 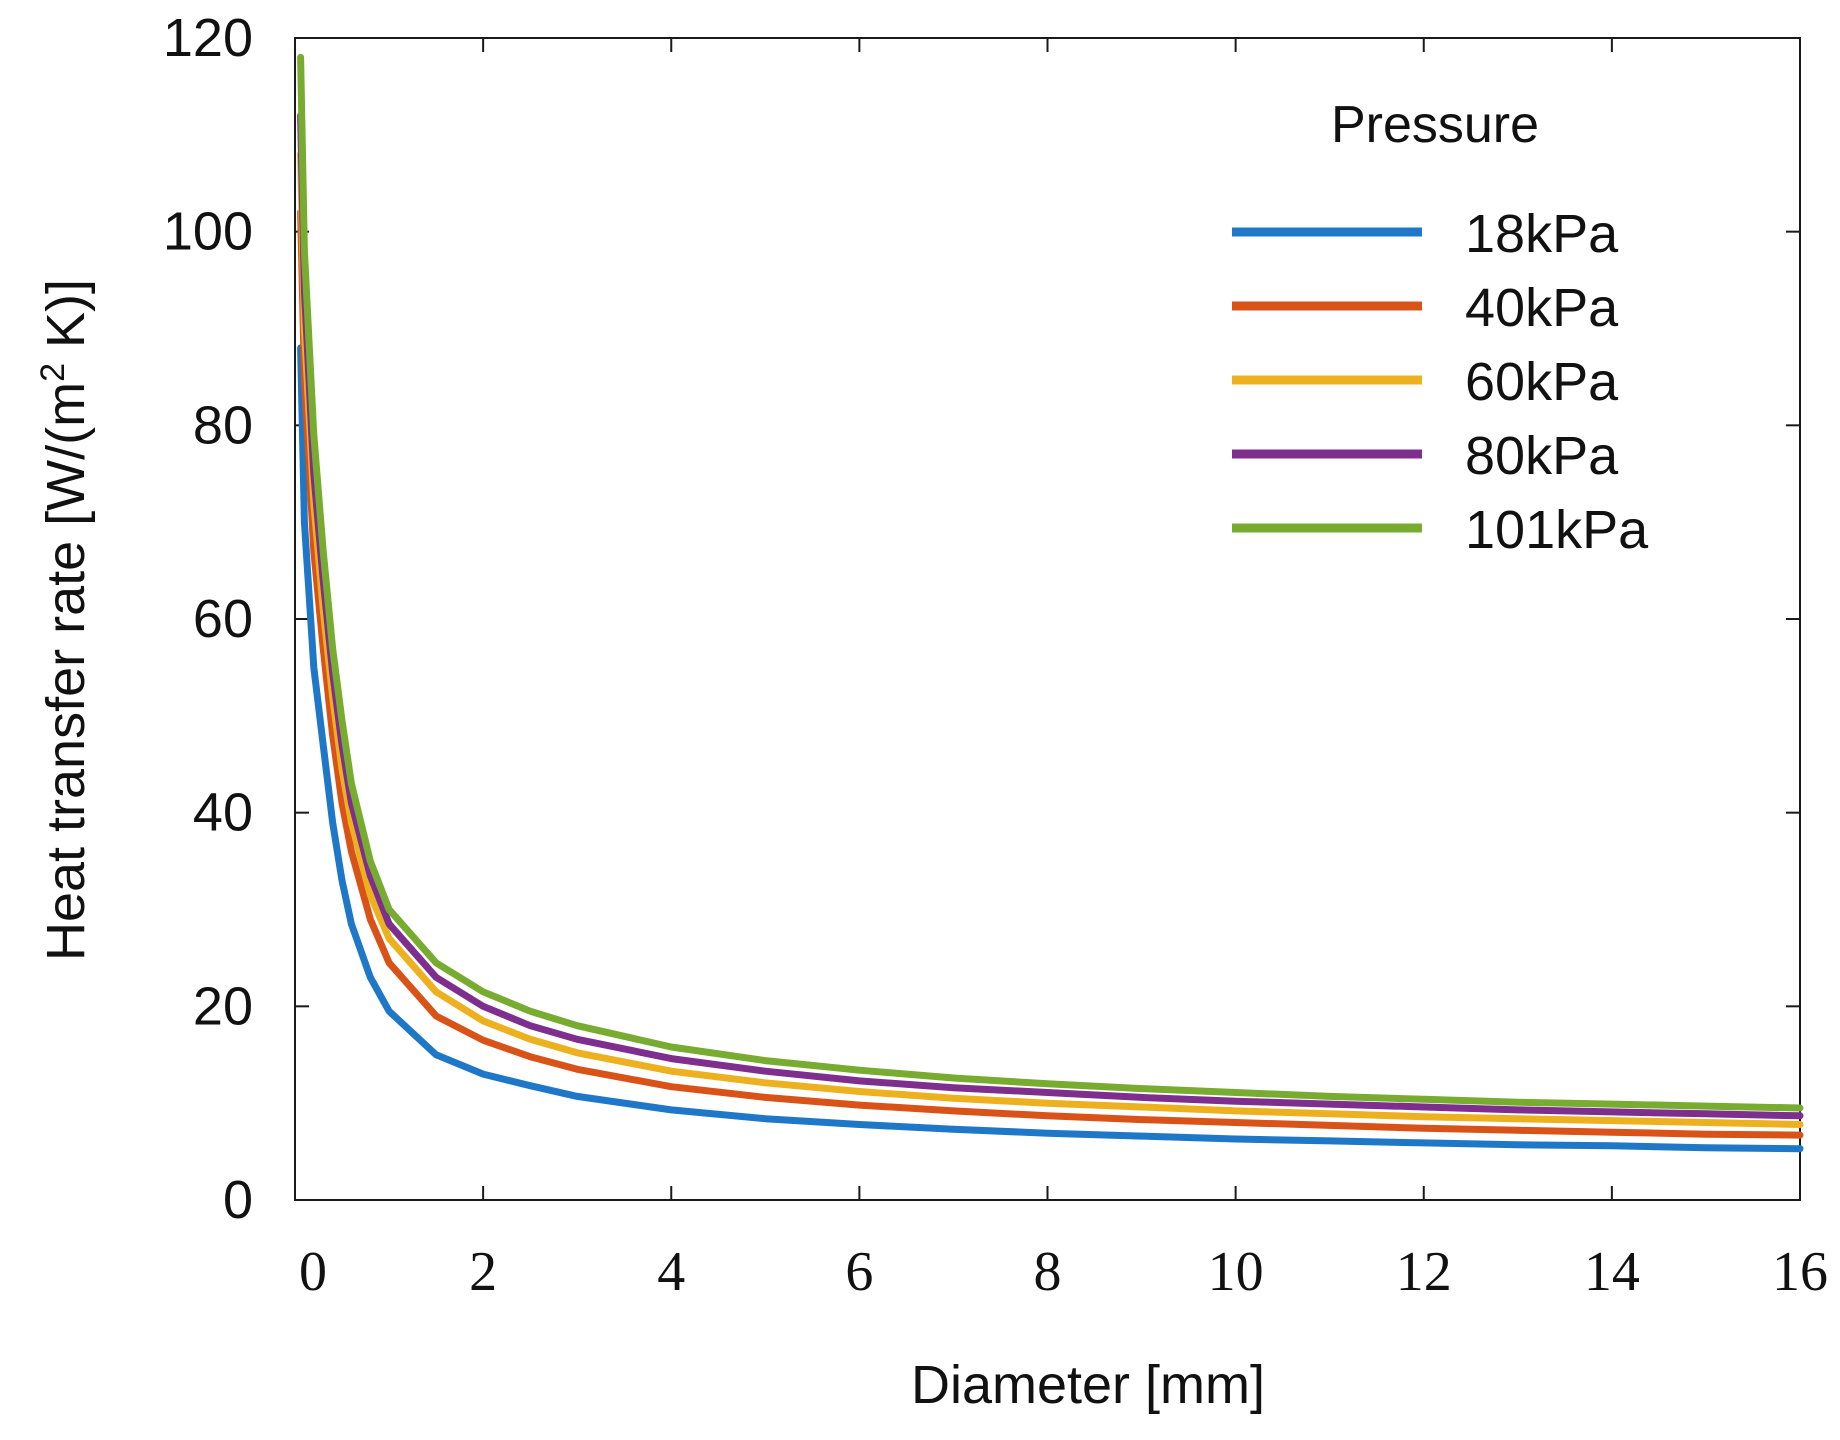 I want to click on legend-label-80kpa: 80kPa, so click(x=1542, y=456).